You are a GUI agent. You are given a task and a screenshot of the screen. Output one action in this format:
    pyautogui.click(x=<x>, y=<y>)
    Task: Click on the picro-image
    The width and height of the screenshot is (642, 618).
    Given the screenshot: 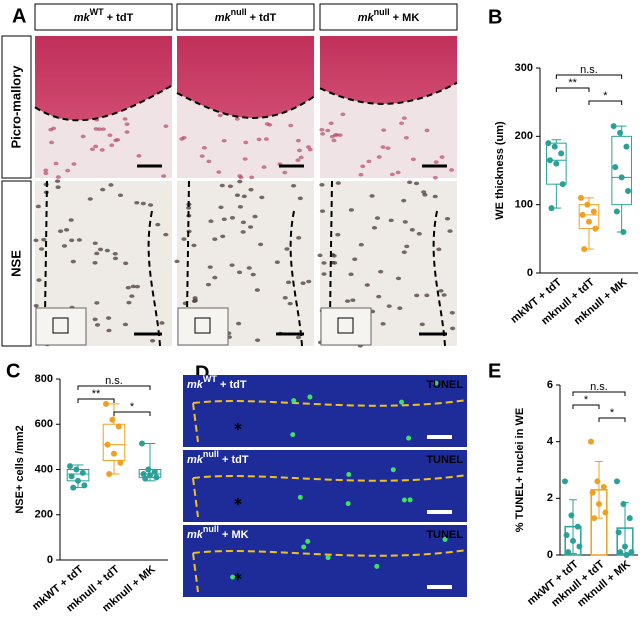 What is the action you would take?
    pyautogui.click(x=103, y=107)
    